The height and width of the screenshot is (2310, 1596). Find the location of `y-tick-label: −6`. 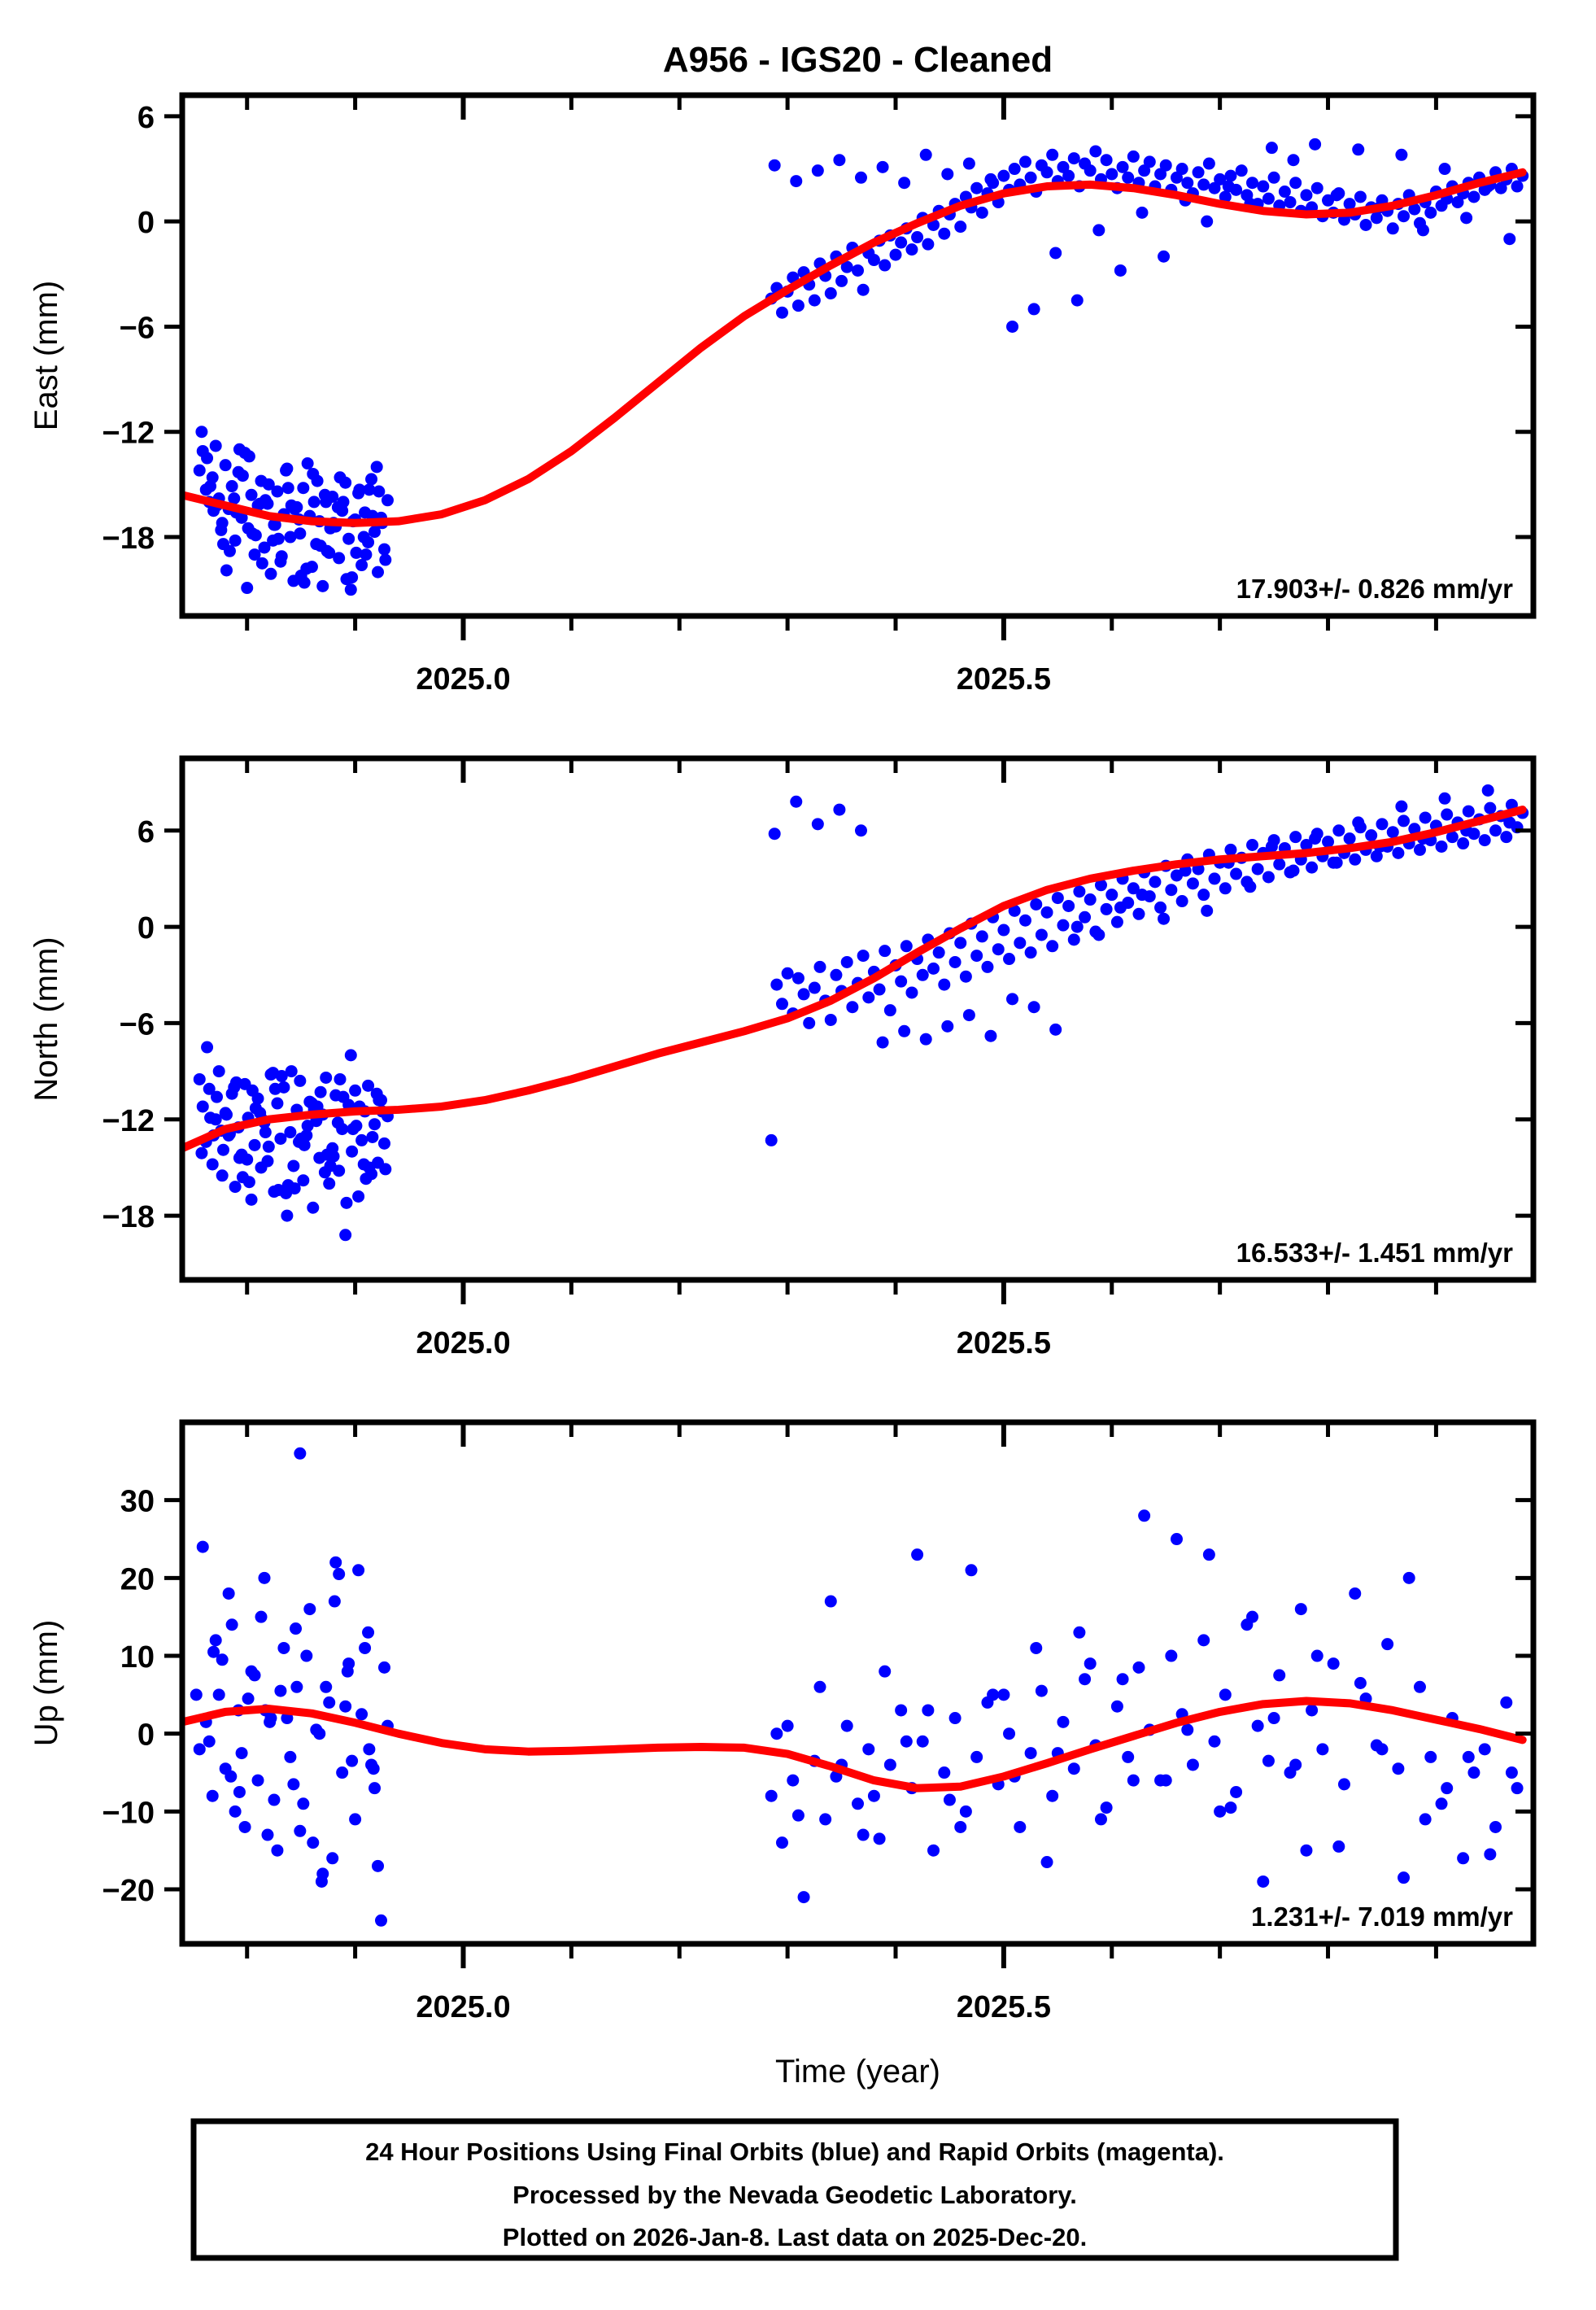

y-tick-label: −6 is located at coordinates (137, 328).